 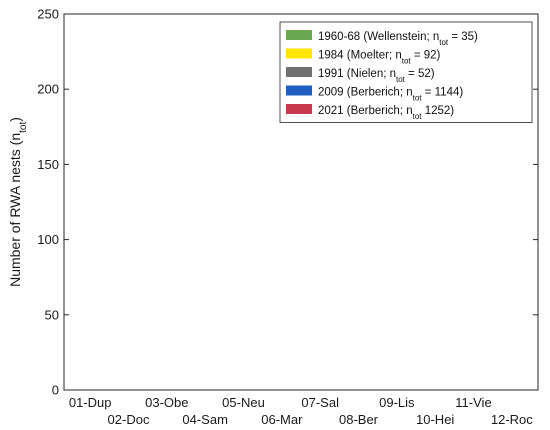 What do you see at coordinates (55, 390) in the screenshot?
I see `y-tick-label: 0` at bounding box center [55, 390].